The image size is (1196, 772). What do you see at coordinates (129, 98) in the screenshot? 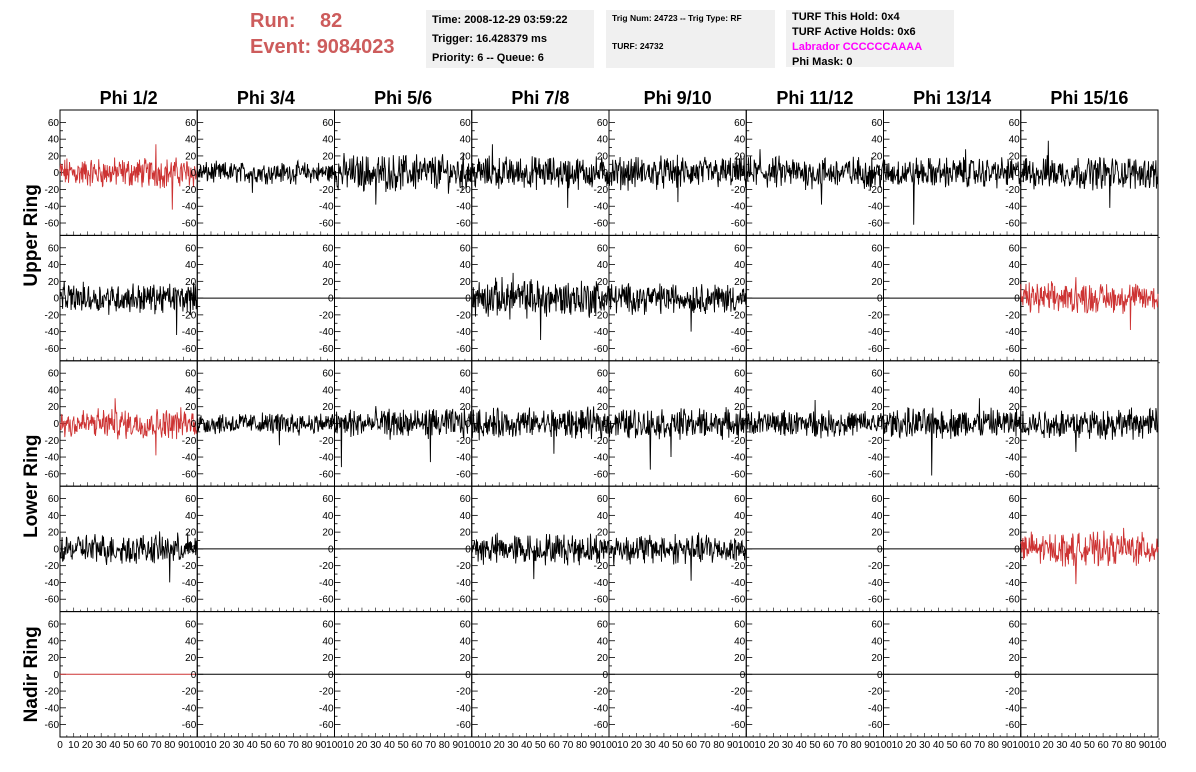
I see `column-title: Phi 1/2` at bounding box center [129, 98].